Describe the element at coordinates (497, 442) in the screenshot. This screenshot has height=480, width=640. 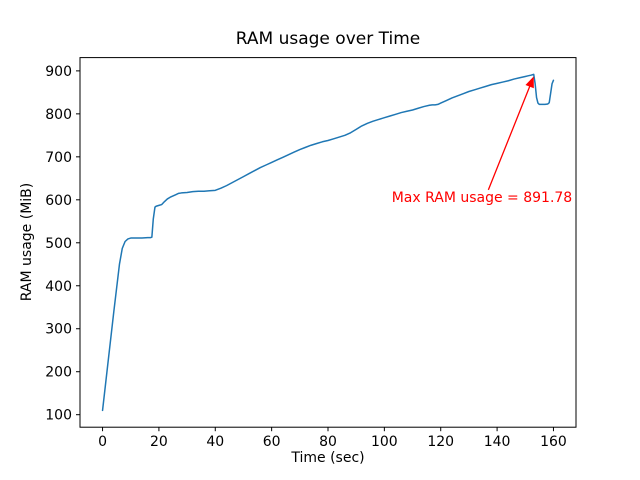
I see `x-tick-label: 140` at that location.